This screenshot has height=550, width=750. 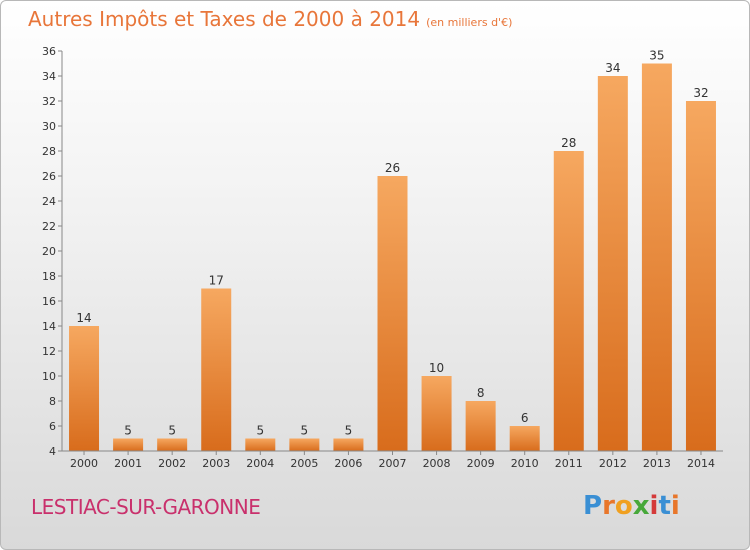 What do you see at coordinates (593, 506) in the screenshot?
I see `logo-letter: P` at bounding box center [593, 506].